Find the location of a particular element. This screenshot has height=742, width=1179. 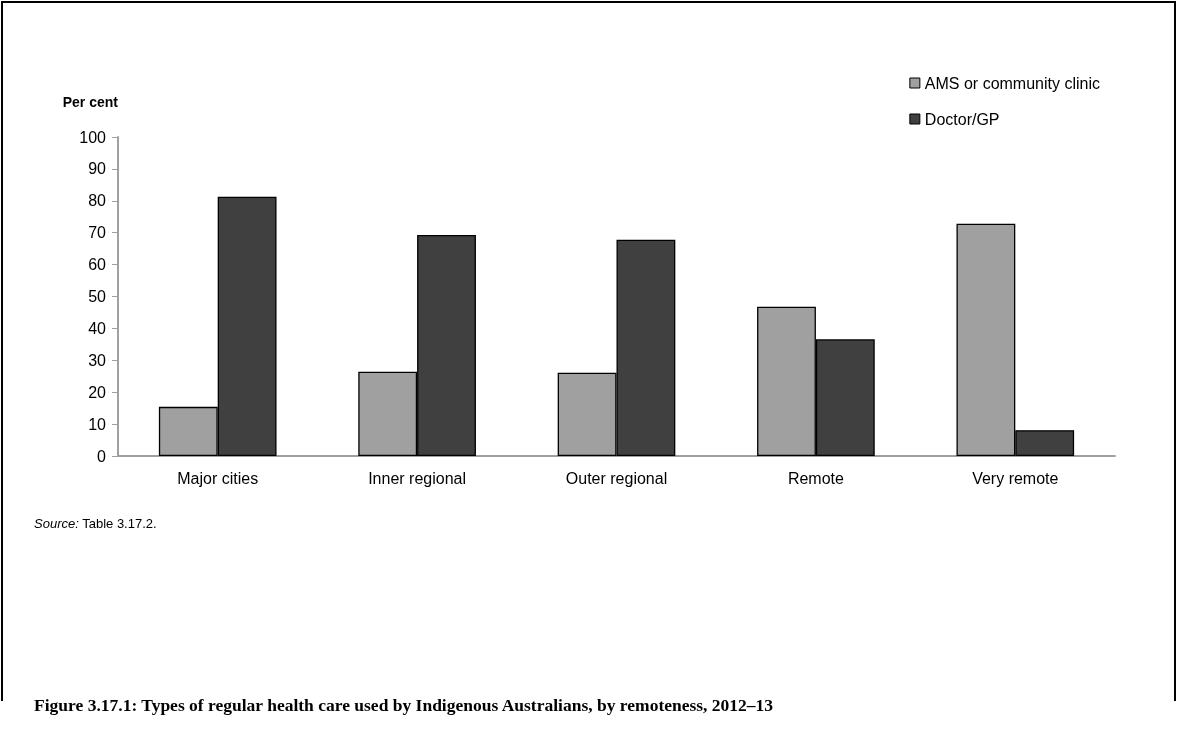

y-axis-title: Per cent is located at coordinates (90, 102).